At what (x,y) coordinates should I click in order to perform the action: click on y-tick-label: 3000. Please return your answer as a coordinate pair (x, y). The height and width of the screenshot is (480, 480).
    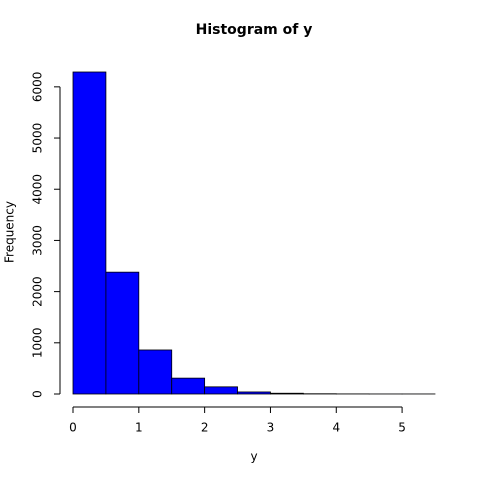
    Looking at the image, I should click on (38, 240).